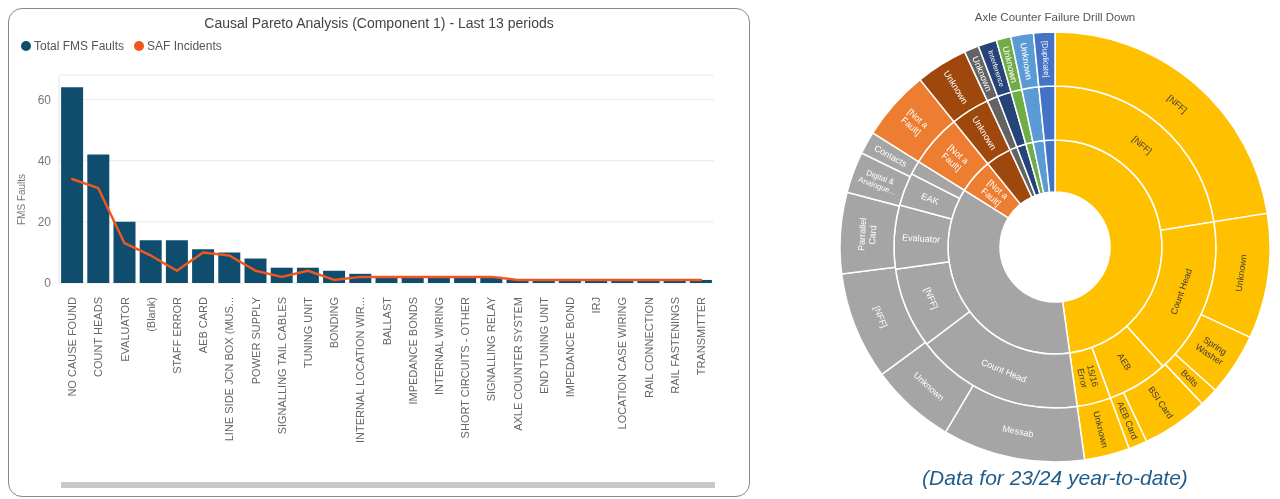 This screenshot has width=1280, height=499. Describe the element at coordinates (674, 345) in the screenshot. I see `x-tick-label: RAIL FASTENINGS` at that location.